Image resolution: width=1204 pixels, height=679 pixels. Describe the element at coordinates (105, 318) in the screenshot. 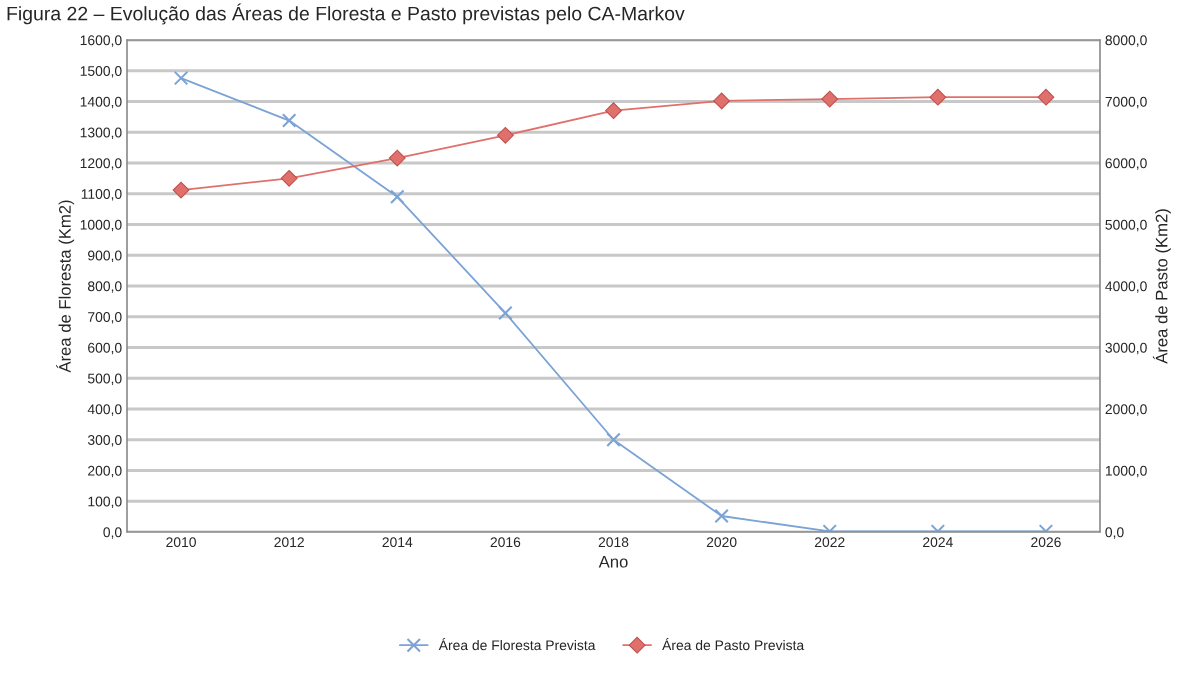

I see `y-tick-label: 700,0` at that location.